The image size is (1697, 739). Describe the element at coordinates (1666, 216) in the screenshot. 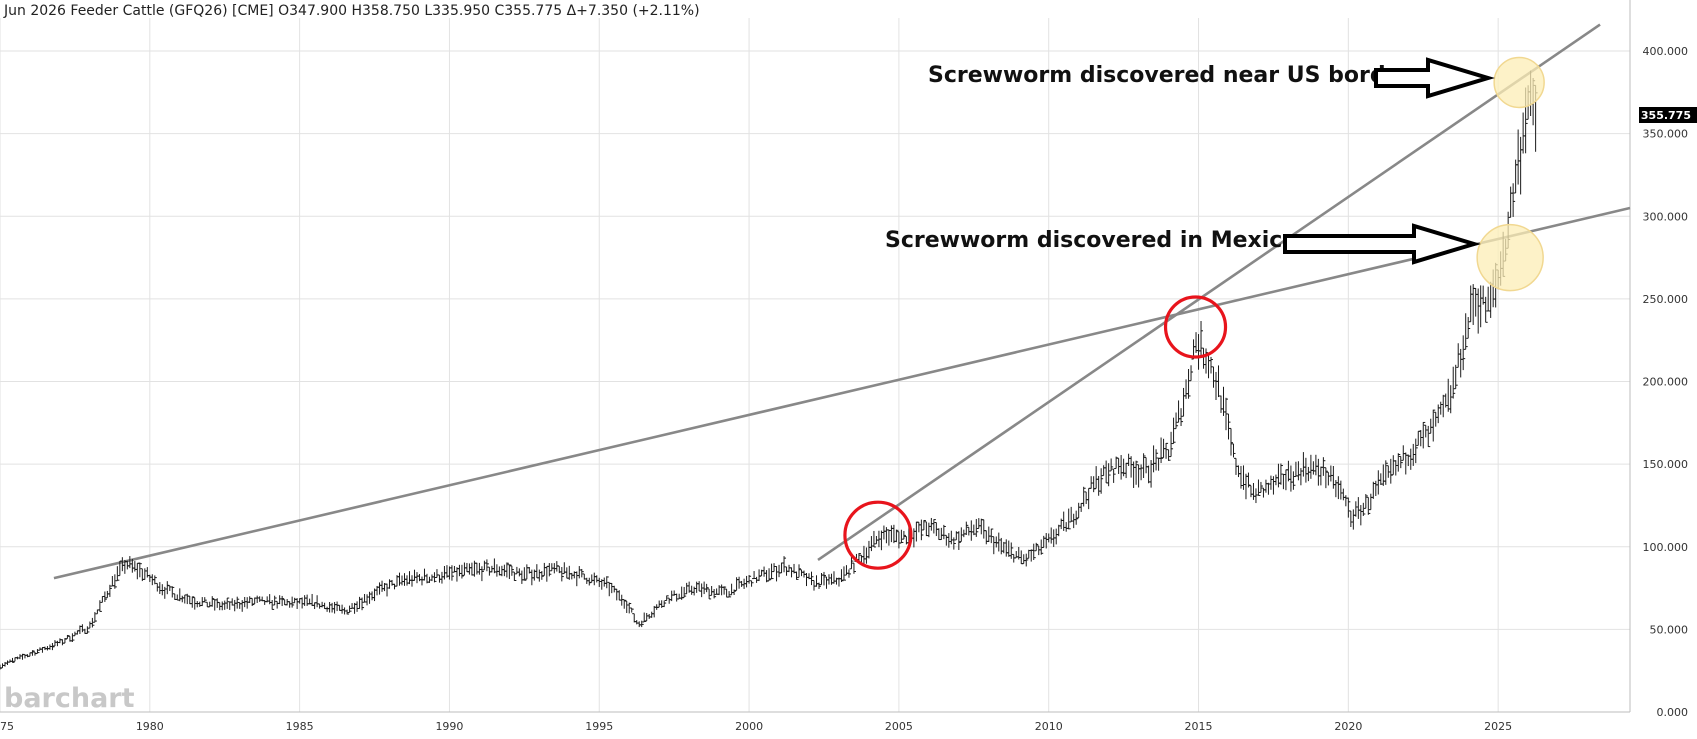

I see `y-tick-label: 300.000` at that location.